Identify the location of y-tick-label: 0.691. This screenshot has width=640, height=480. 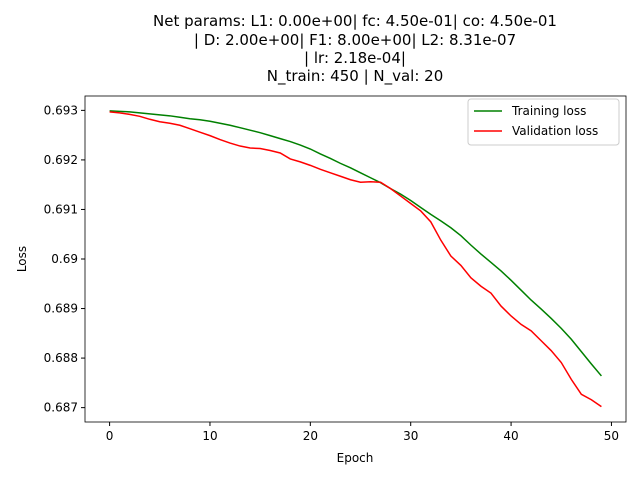
(61, 209).